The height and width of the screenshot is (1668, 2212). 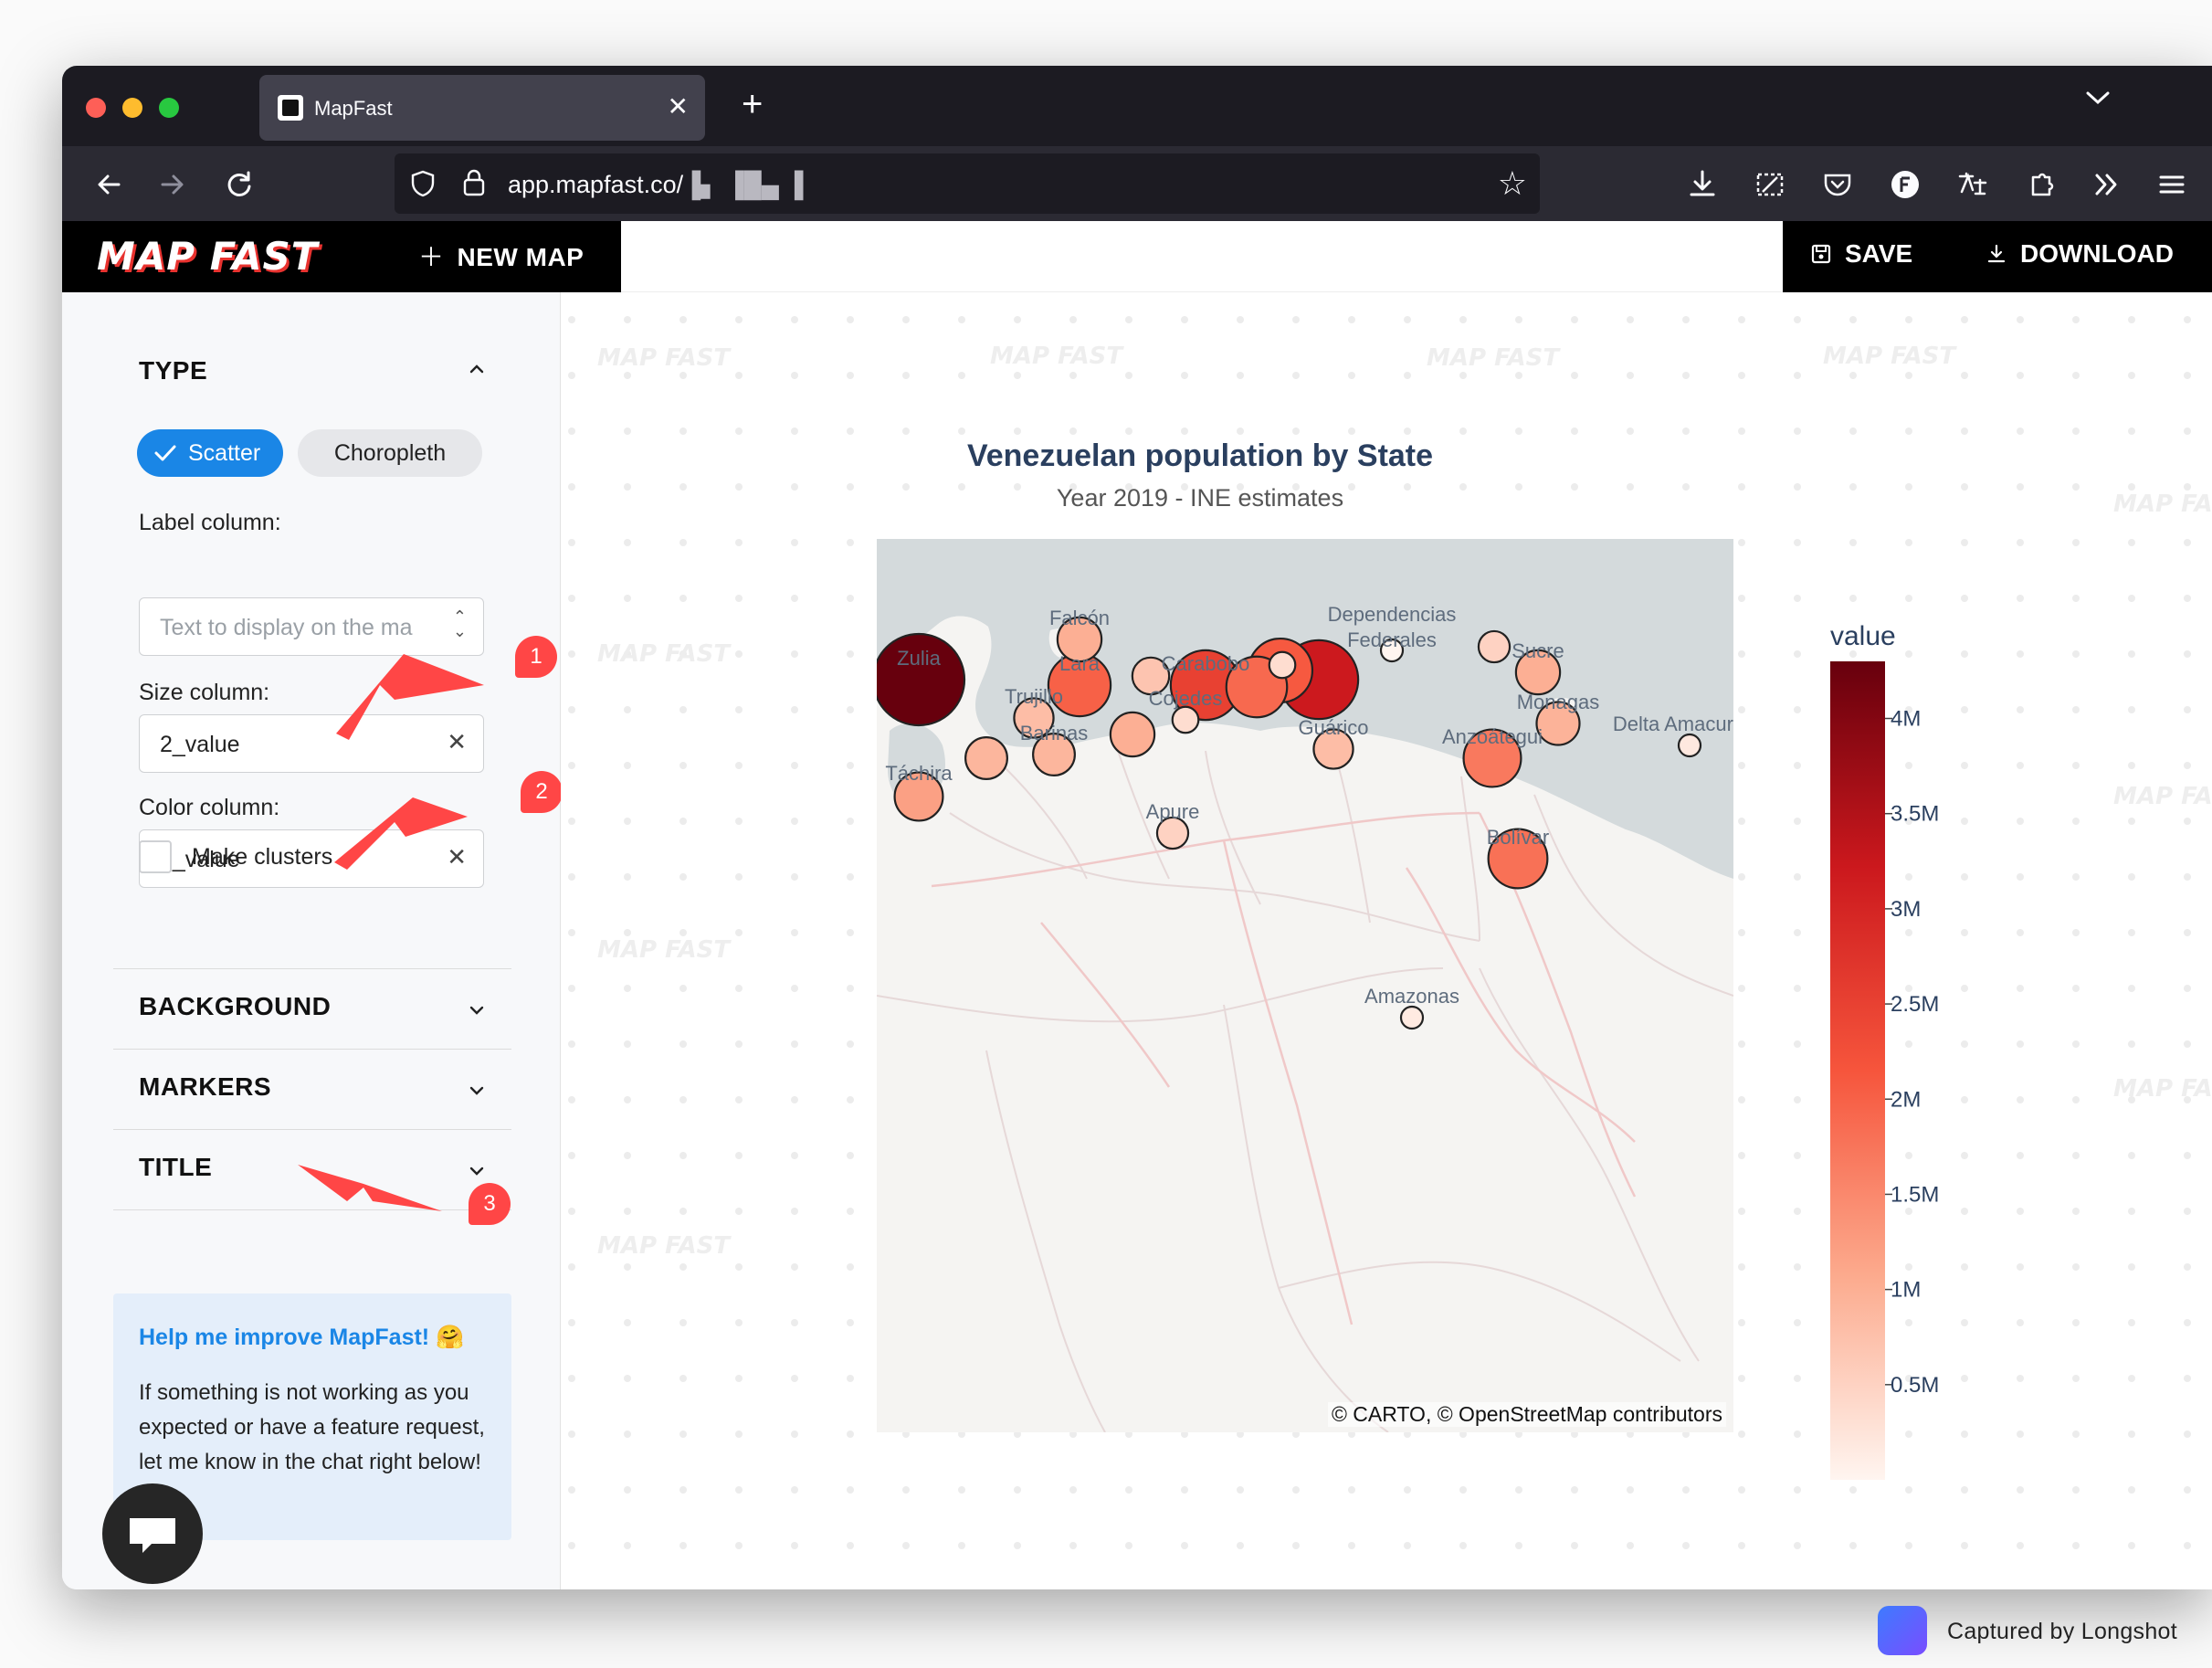 I want to click on make-clusters-checkbox, so click(x=155, y=856).